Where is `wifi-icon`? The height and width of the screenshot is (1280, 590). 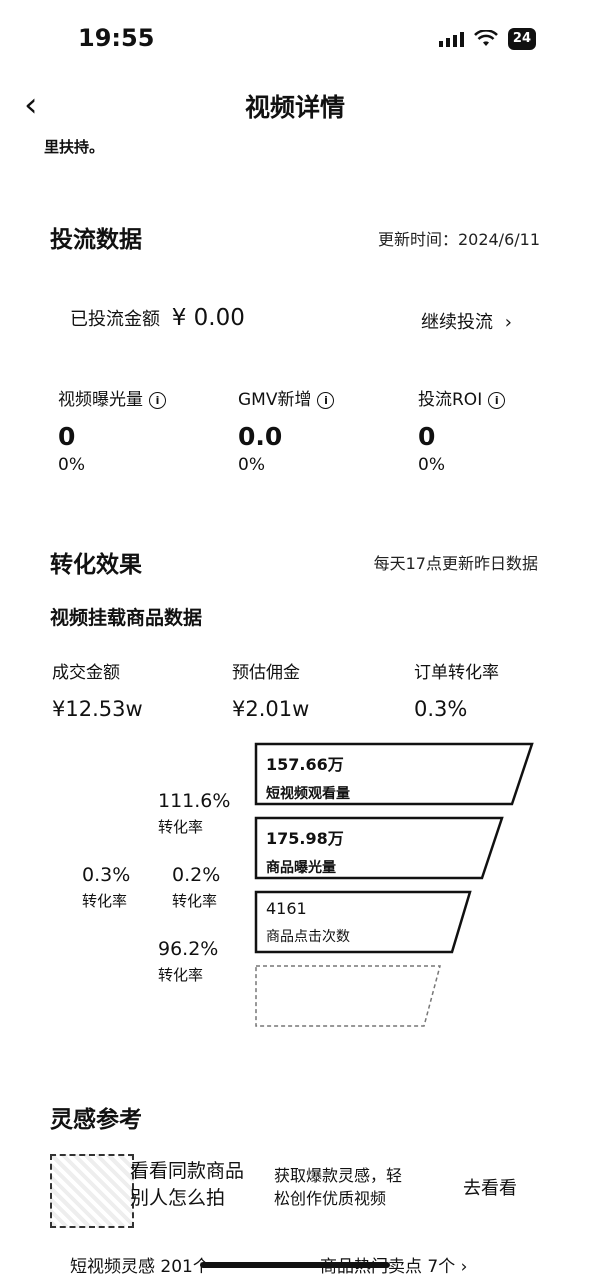 wifi-icon is located at coordinates (486, 38).